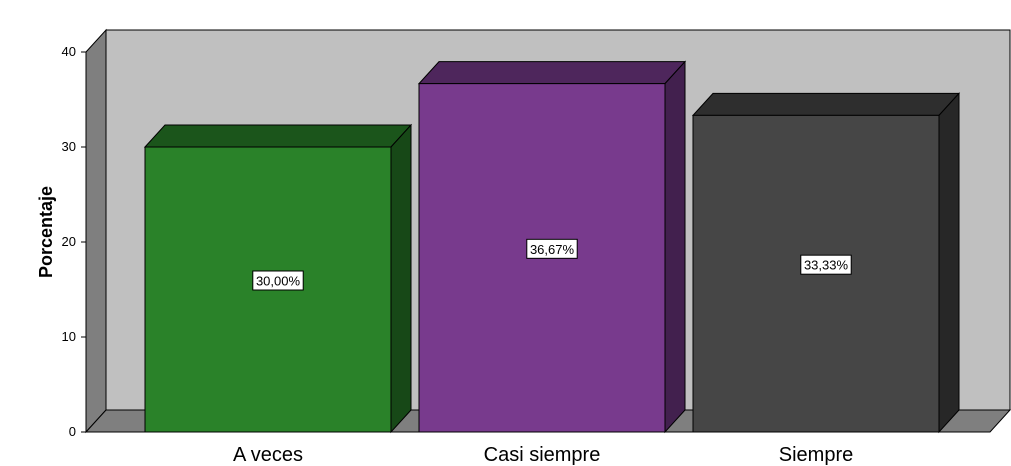  Describe the element at coordinates (72, 431) in the screenshot. I see `y-tick-label: 0` at that location.